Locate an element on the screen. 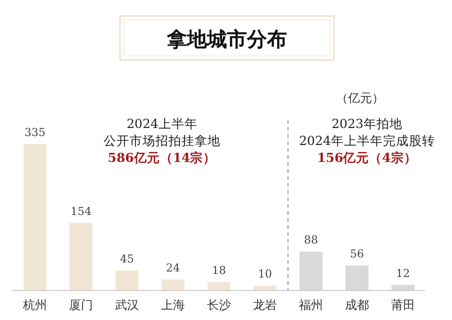 Image resolution: width=452 pixels, height=320 pixels. x-tick-label: 杭州 is located at coordinates (34, 305).